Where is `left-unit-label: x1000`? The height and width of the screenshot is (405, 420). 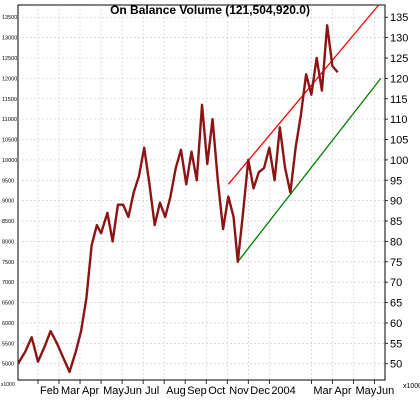
left-unit-label: x1000 is located at coordinates (8, 385).